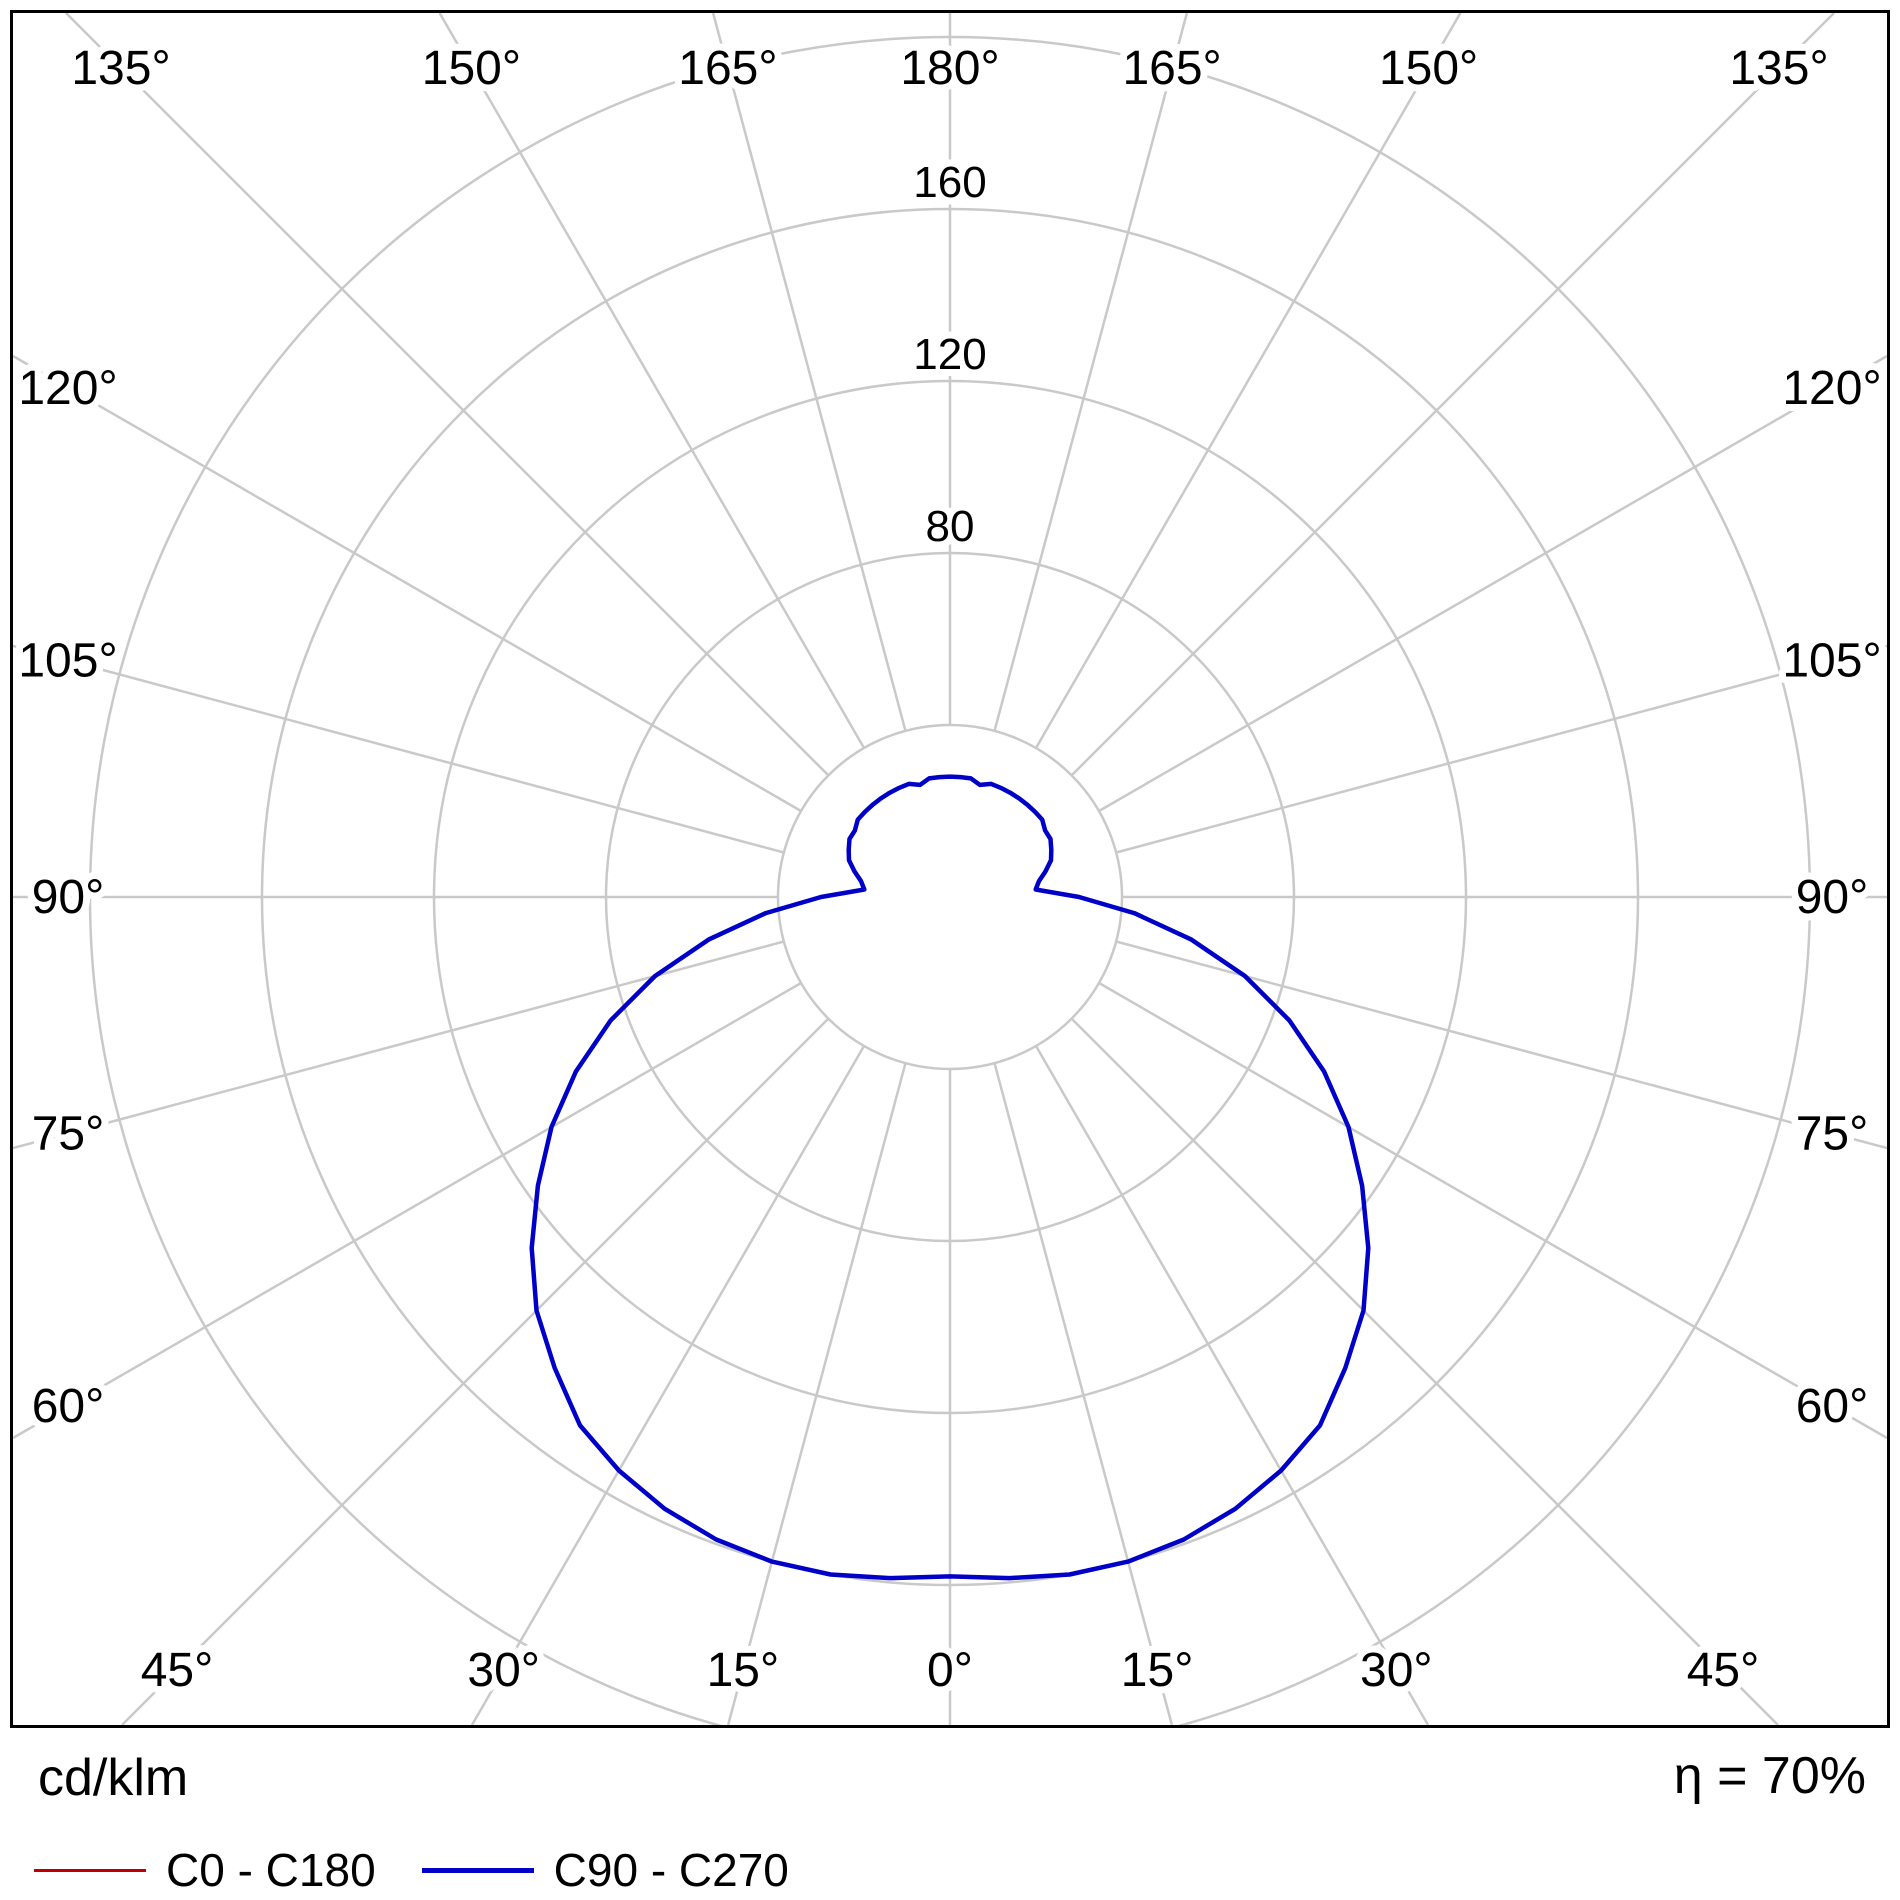 This screenshot has width=1900, height=1900. I want to click on legend-item-c90-c270: C90 - C270, so click(605, 1870).